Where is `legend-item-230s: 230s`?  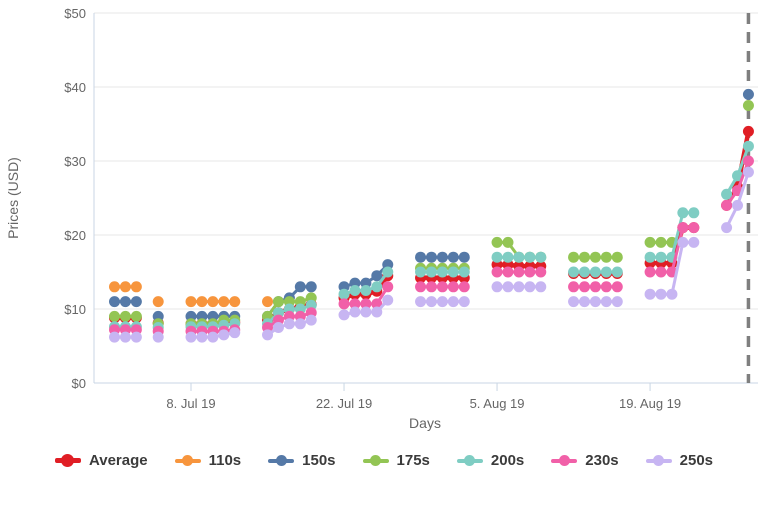 legend-item-230s: 230s is located at coordinates (585, 460).